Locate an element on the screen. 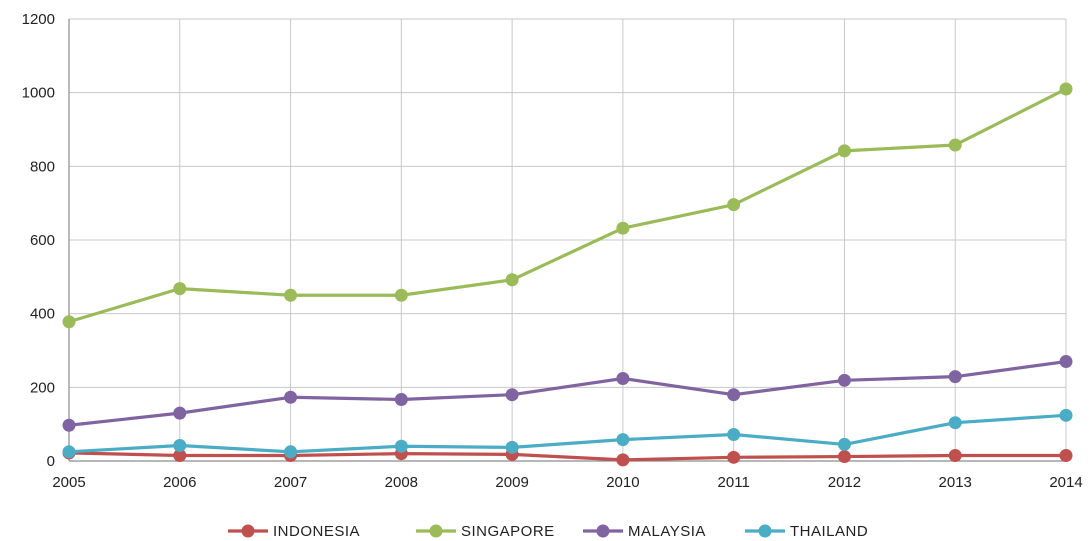 The image size is (1090, 541). data-point-malaysia-2013 is located at coordinates (955, 377).